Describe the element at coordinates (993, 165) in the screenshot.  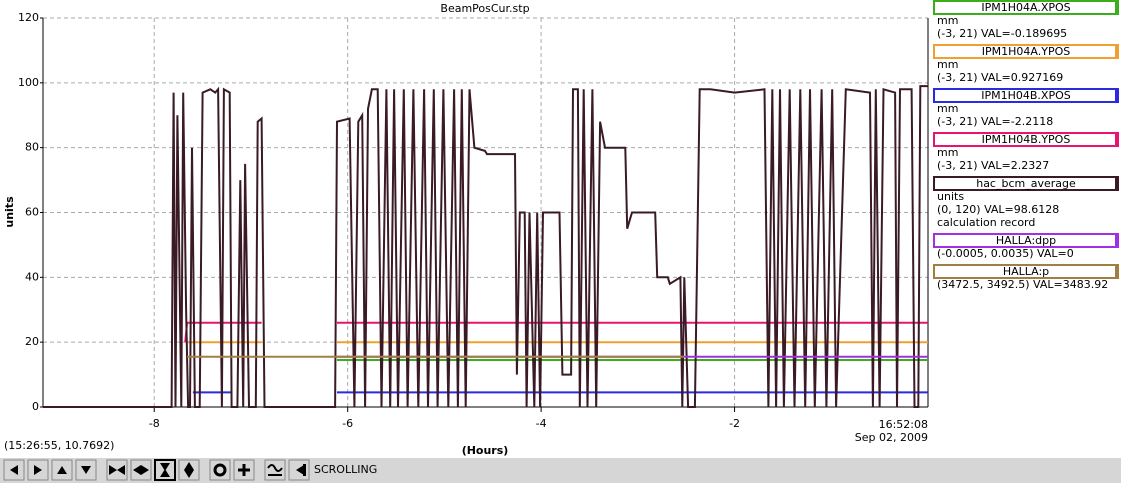
I see `legend-detail: (-3, 21) VAL=2.2327` at that location.